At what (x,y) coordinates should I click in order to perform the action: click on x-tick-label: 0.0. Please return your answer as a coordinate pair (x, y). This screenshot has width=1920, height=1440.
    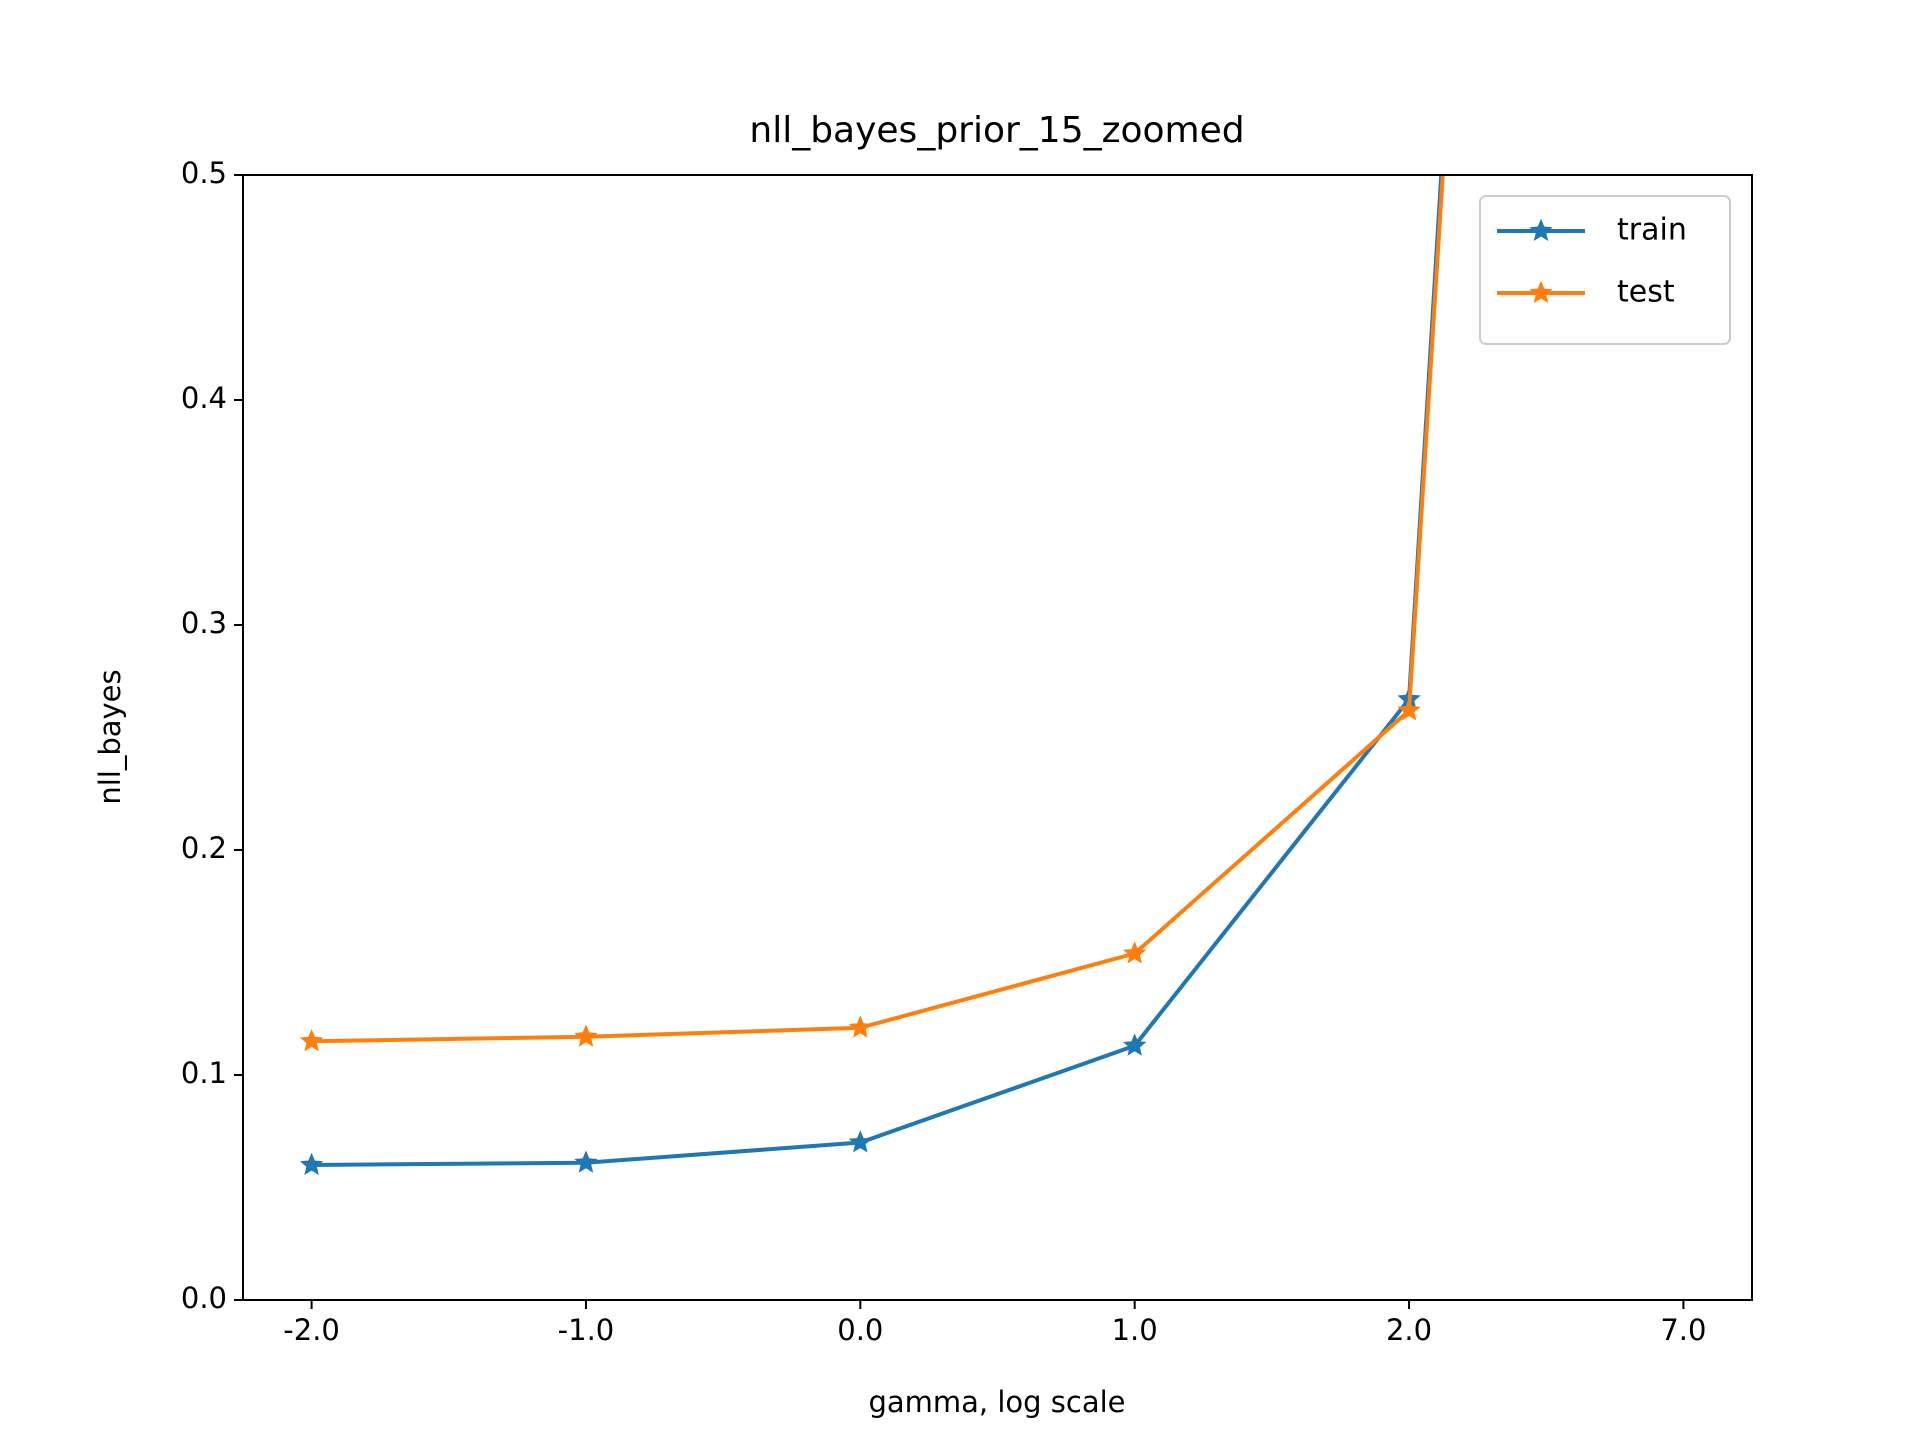
    Looking at the image, I should click on (860, 1330).